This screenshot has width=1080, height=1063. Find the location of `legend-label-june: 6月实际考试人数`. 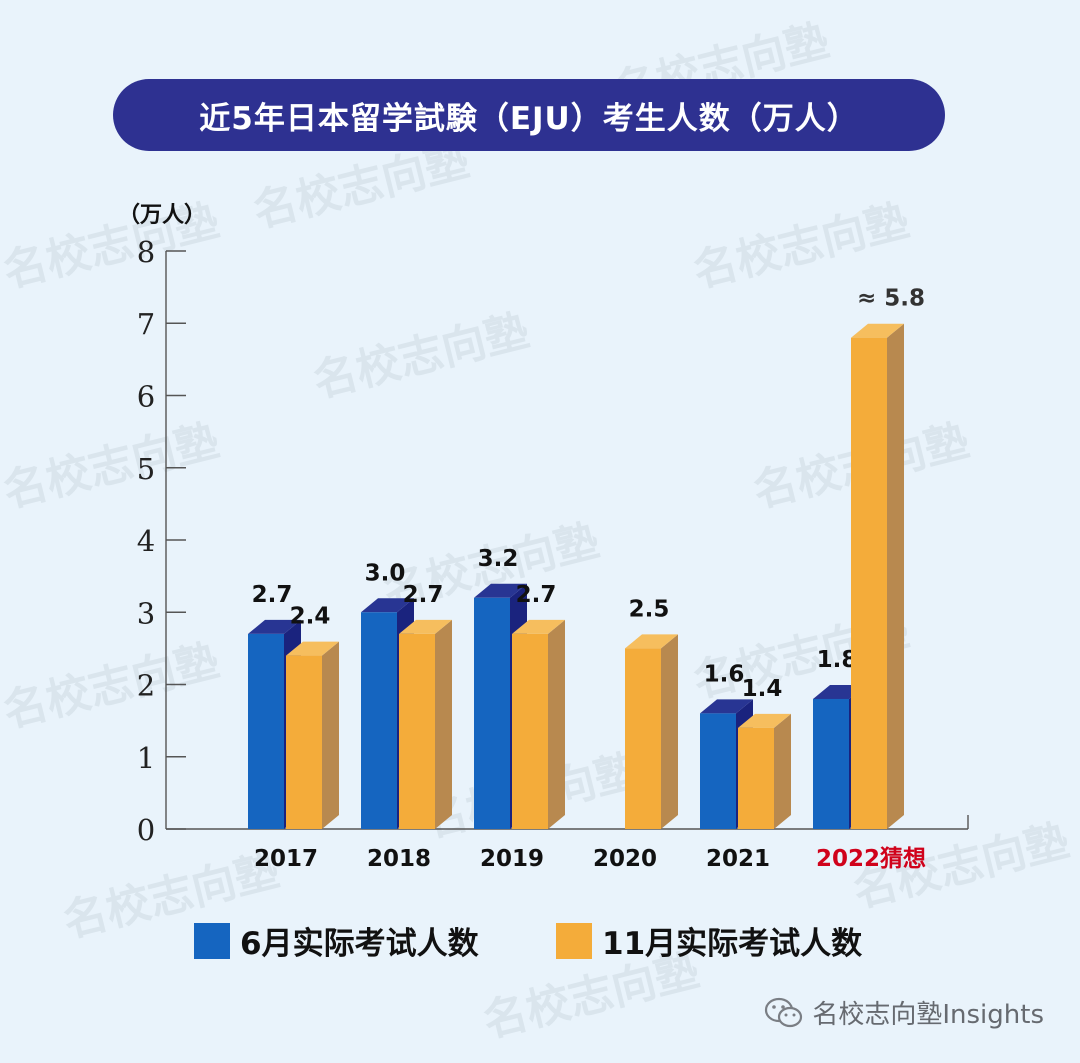

legend-label-june: 6月实际考试人数 is located at coordinates (359, 944).